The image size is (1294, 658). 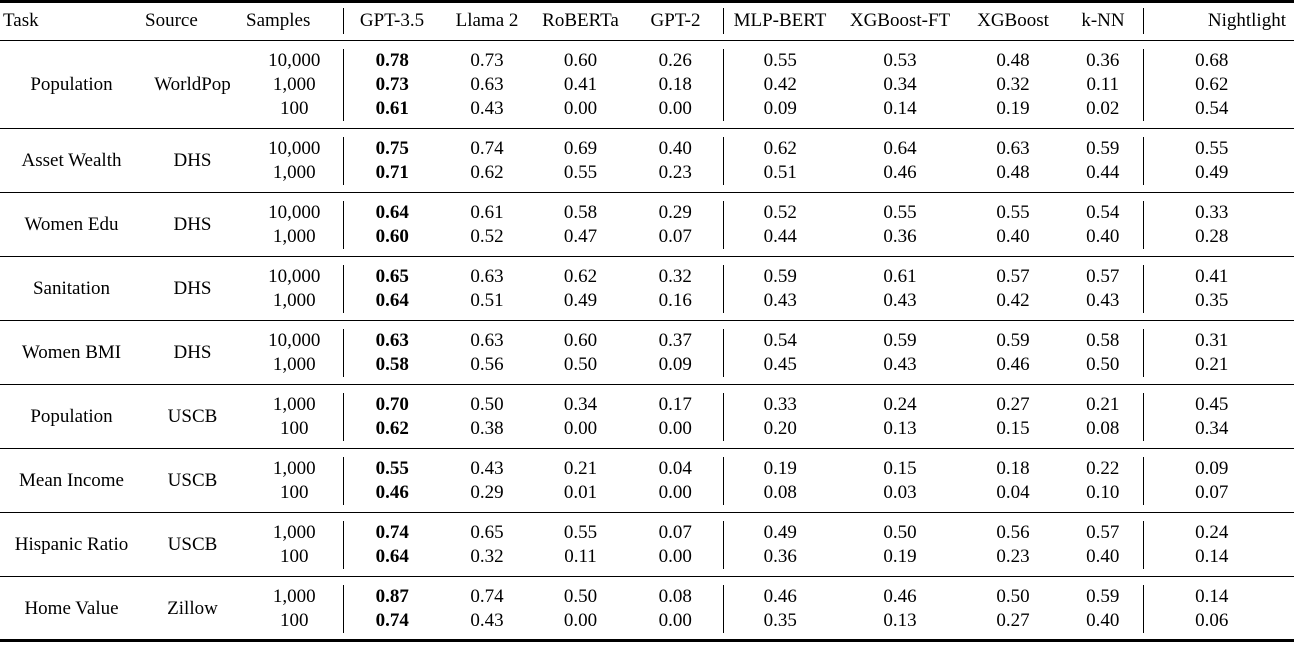 What do you see at coordinates (900, 468) in the screenshot?
I see `value-cell-xgboost-ft: 0.15` at bounding box center [900, 468].